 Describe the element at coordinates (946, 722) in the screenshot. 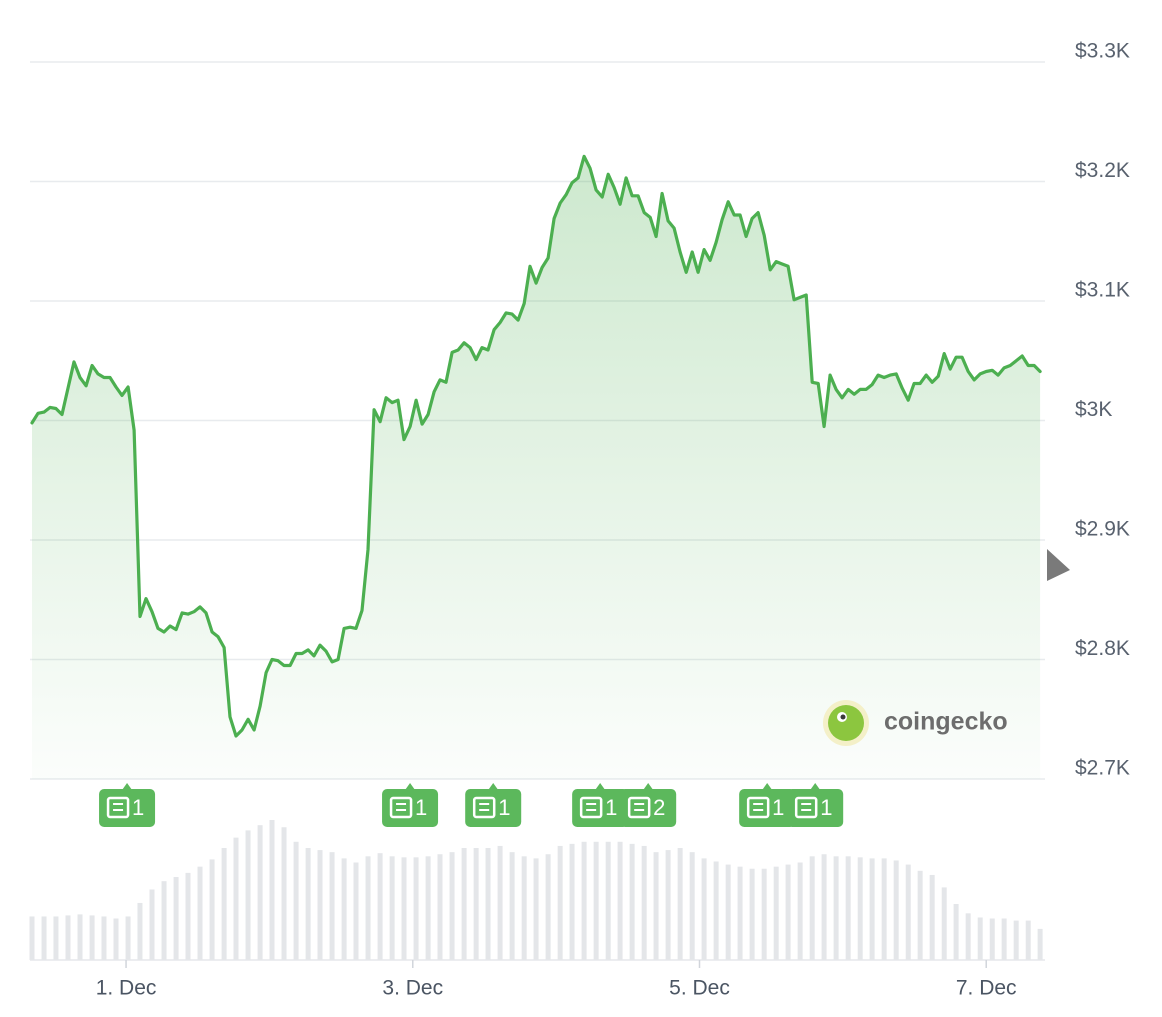

I see `watermark-text: coingecko` at that location.